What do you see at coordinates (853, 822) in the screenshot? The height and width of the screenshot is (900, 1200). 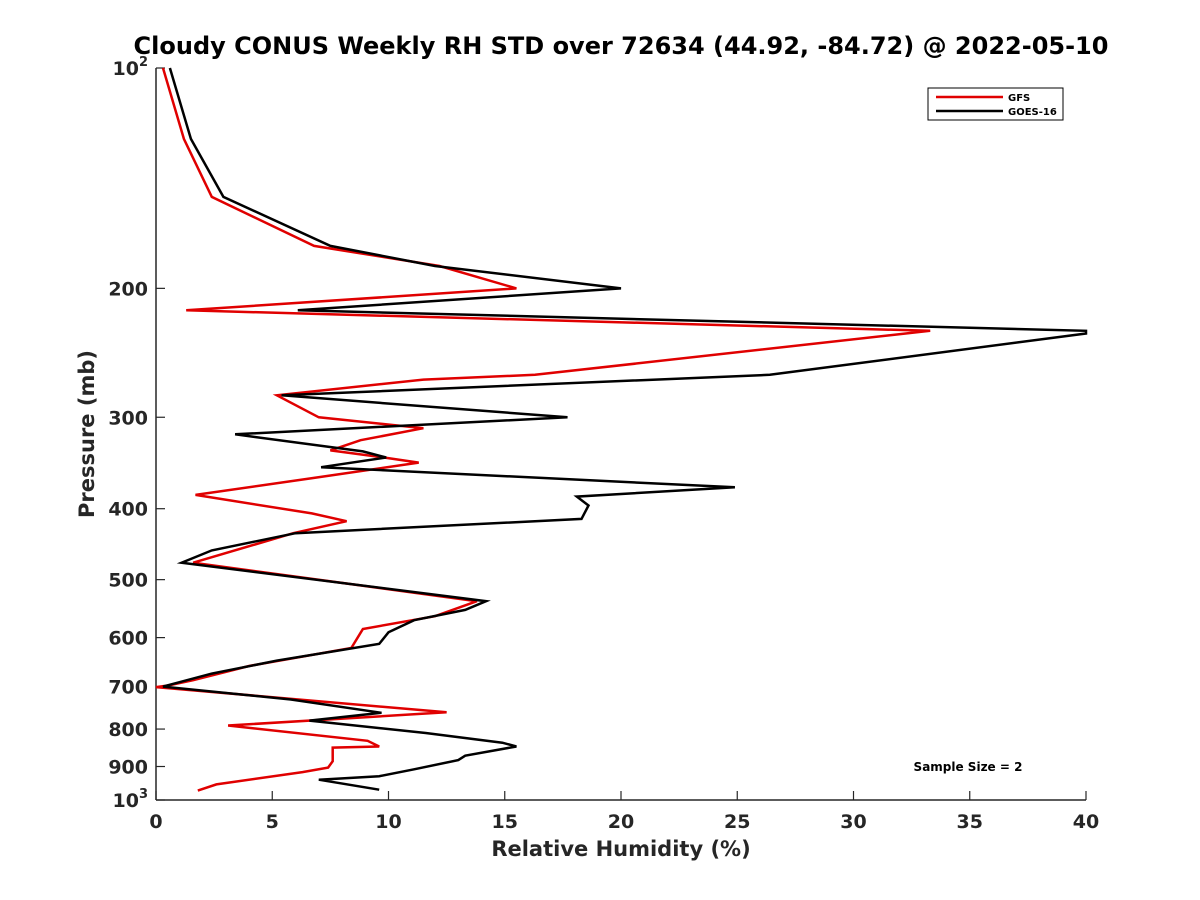 I see `x-tick-label: 30` at bounding box center [853, 822].